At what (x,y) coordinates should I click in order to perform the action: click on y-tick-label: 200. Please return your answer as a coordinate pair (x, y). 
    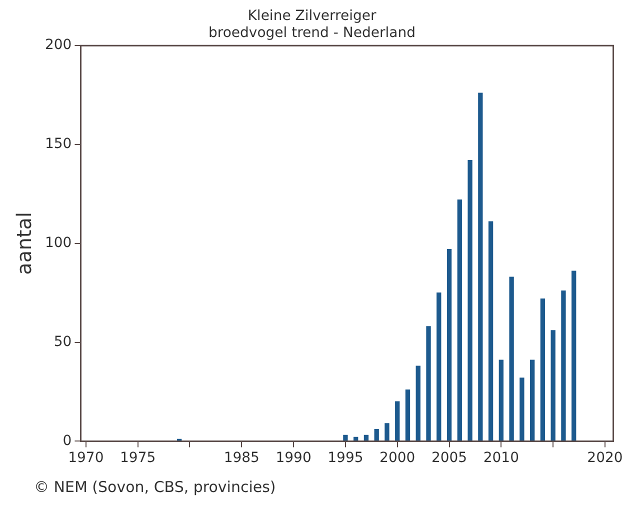
    Looking at the image, I should click on (58, 45).